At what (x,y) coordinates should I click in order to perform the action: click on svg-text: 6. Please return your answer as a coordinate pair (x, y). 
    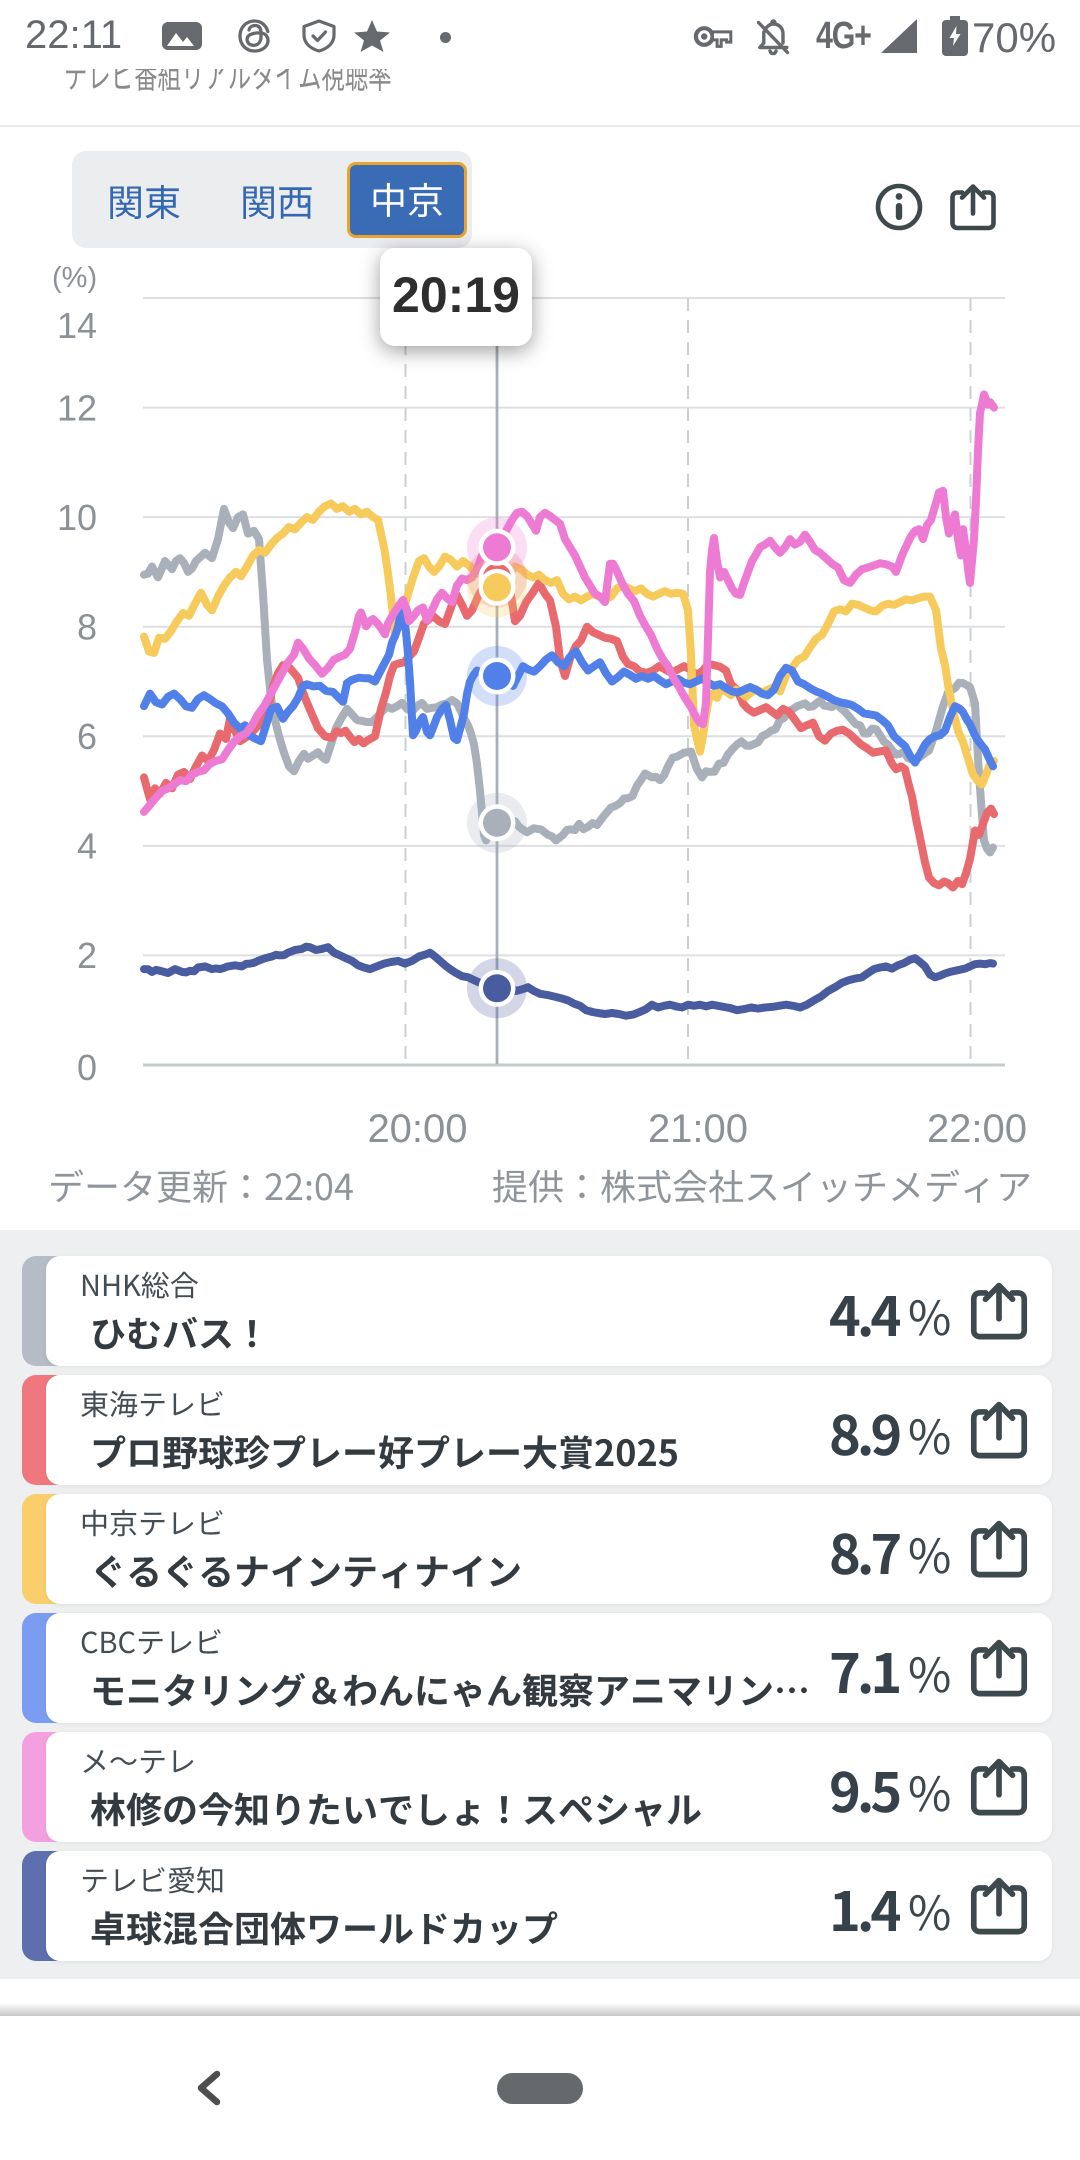
    Looking at the image, I should click on (87, 736).